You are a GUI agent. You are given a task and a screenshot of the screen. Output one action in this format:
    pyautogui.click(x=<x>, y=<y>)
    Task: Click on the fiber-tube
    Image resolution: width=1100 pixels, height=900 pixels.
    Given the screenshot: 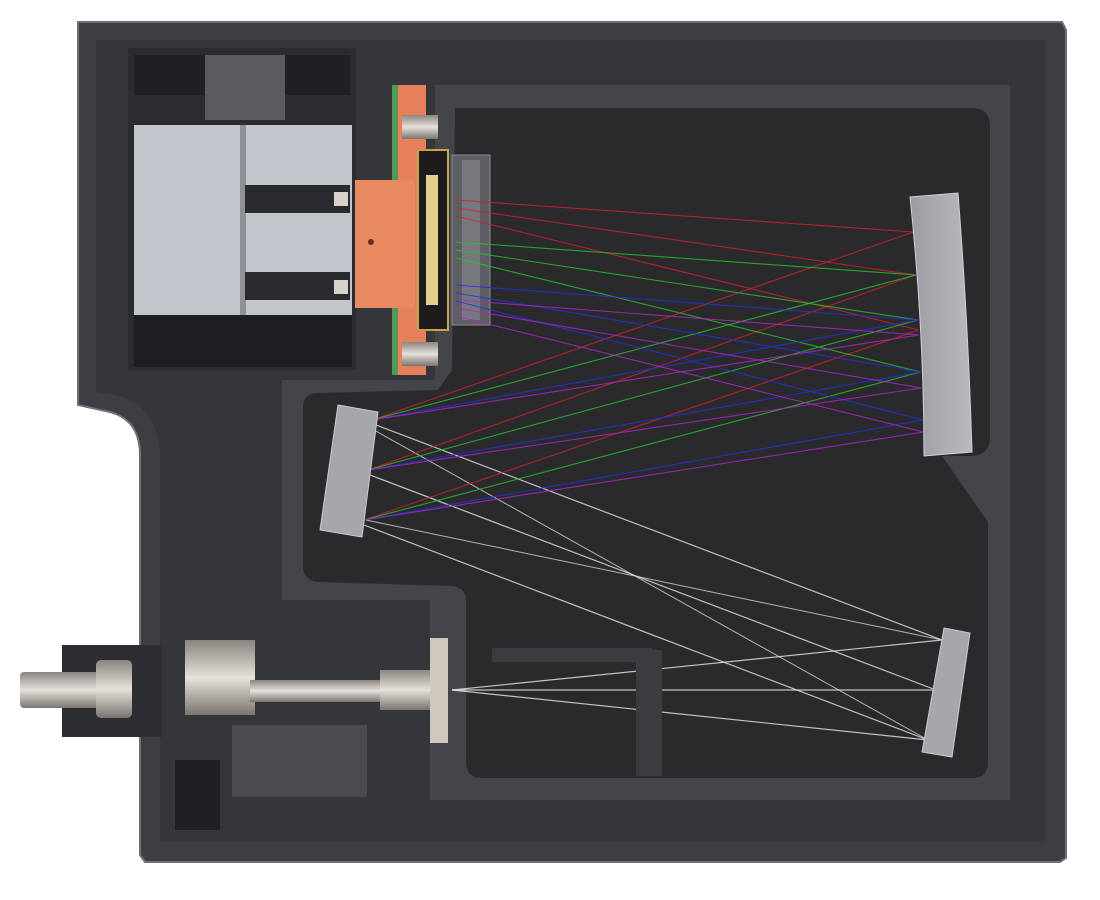 What is the action you would take?
    pyautogui.click(x=317, y=691)
    